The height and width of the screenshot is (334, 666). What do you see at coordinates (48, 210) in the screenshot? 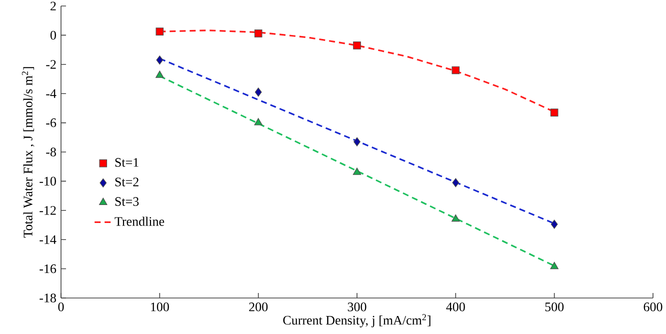
I see `y-tick-label: -12` at bounding box center [48, 210].